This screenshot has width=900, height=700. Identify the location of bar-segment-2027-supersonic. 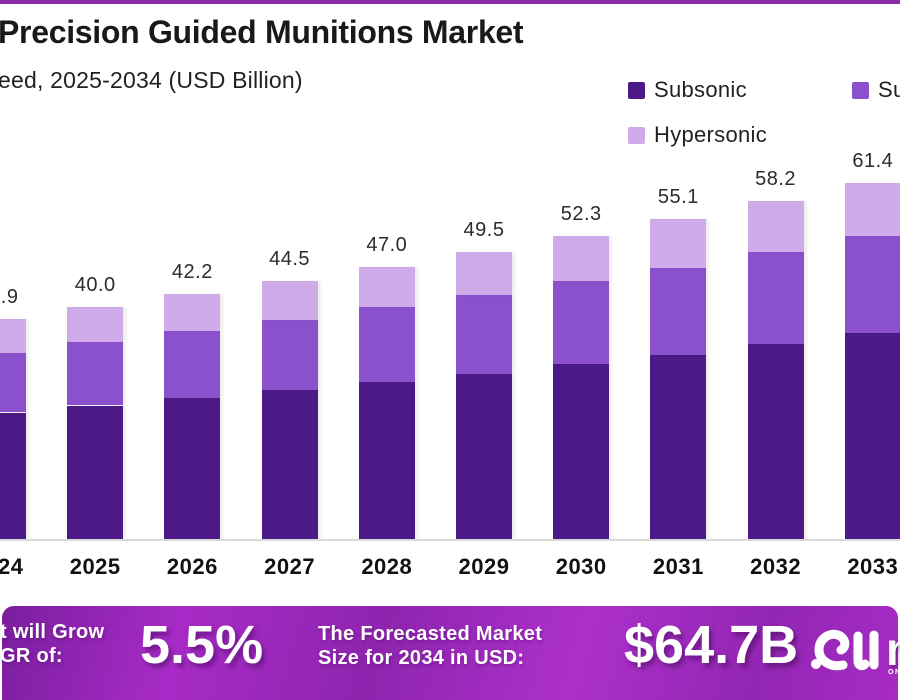
(289, 355).